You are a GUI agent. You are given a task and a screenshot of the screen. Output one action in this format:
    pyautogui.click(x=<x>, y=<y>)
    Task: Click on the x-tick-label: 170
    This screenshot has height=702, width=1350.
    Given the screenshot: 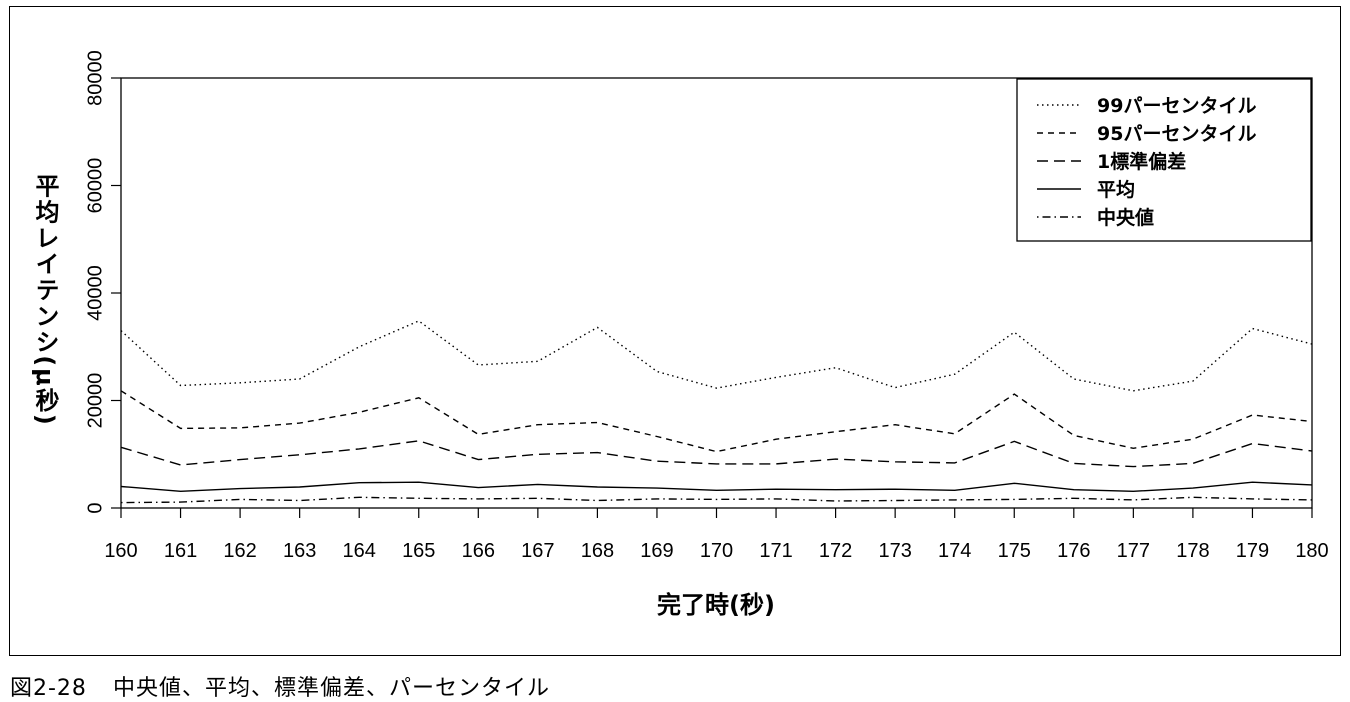 What is the action you would take?
    pyautogui.click(x=716, y=551)
    